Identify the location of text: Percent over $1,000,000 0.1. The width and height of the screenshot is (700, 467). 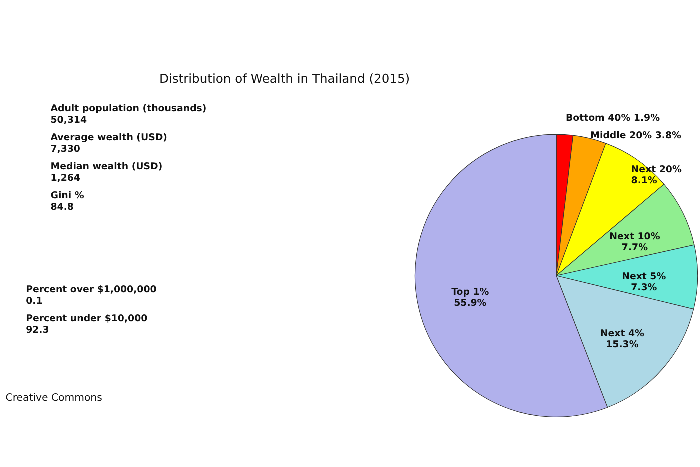
(92, 296).